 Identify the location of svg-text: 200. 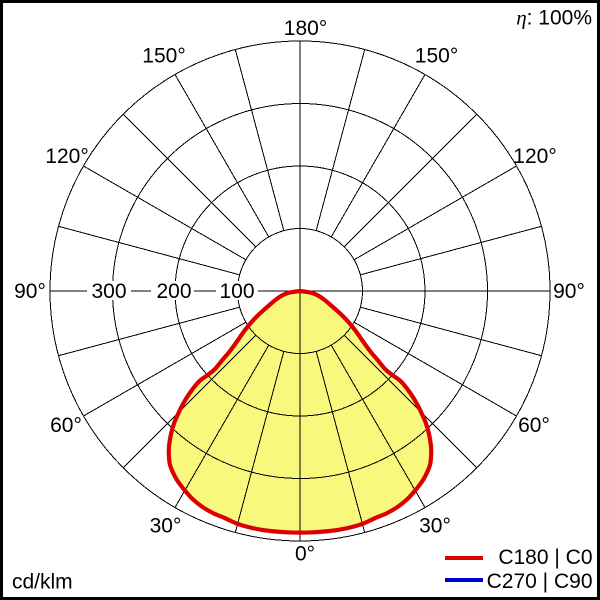
(173, 291).